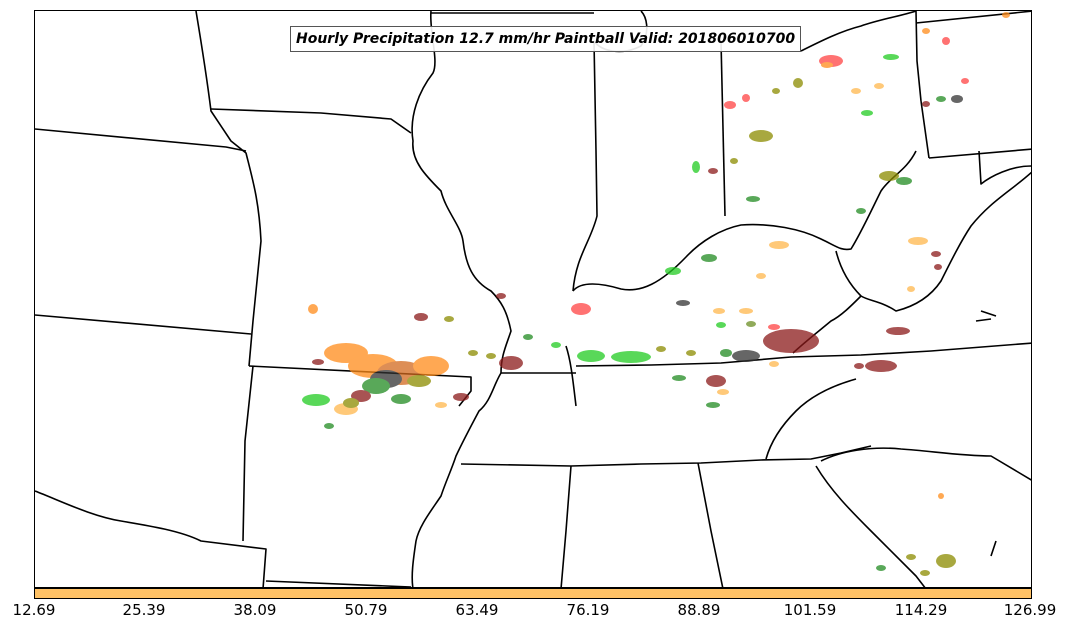  What do you see at coordinates (585, 166) in the screenshot?
I see `boundary-il-in` at bounding box center [585, 166].